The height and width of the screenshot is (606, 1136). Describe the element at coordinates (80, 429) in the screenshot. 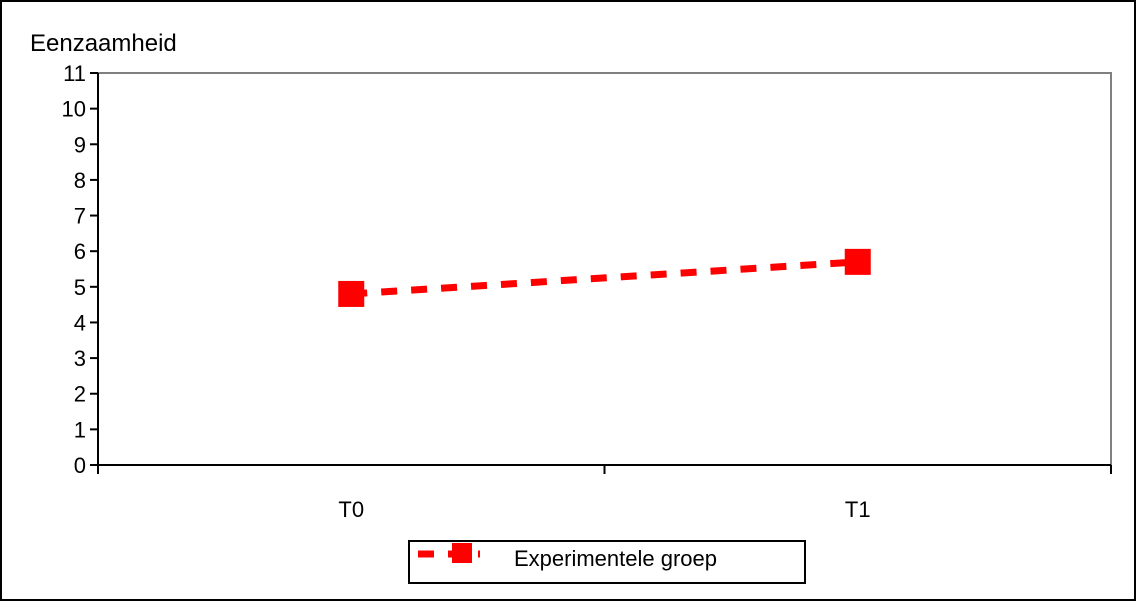

I see `y-tick-label: 1` at that location.